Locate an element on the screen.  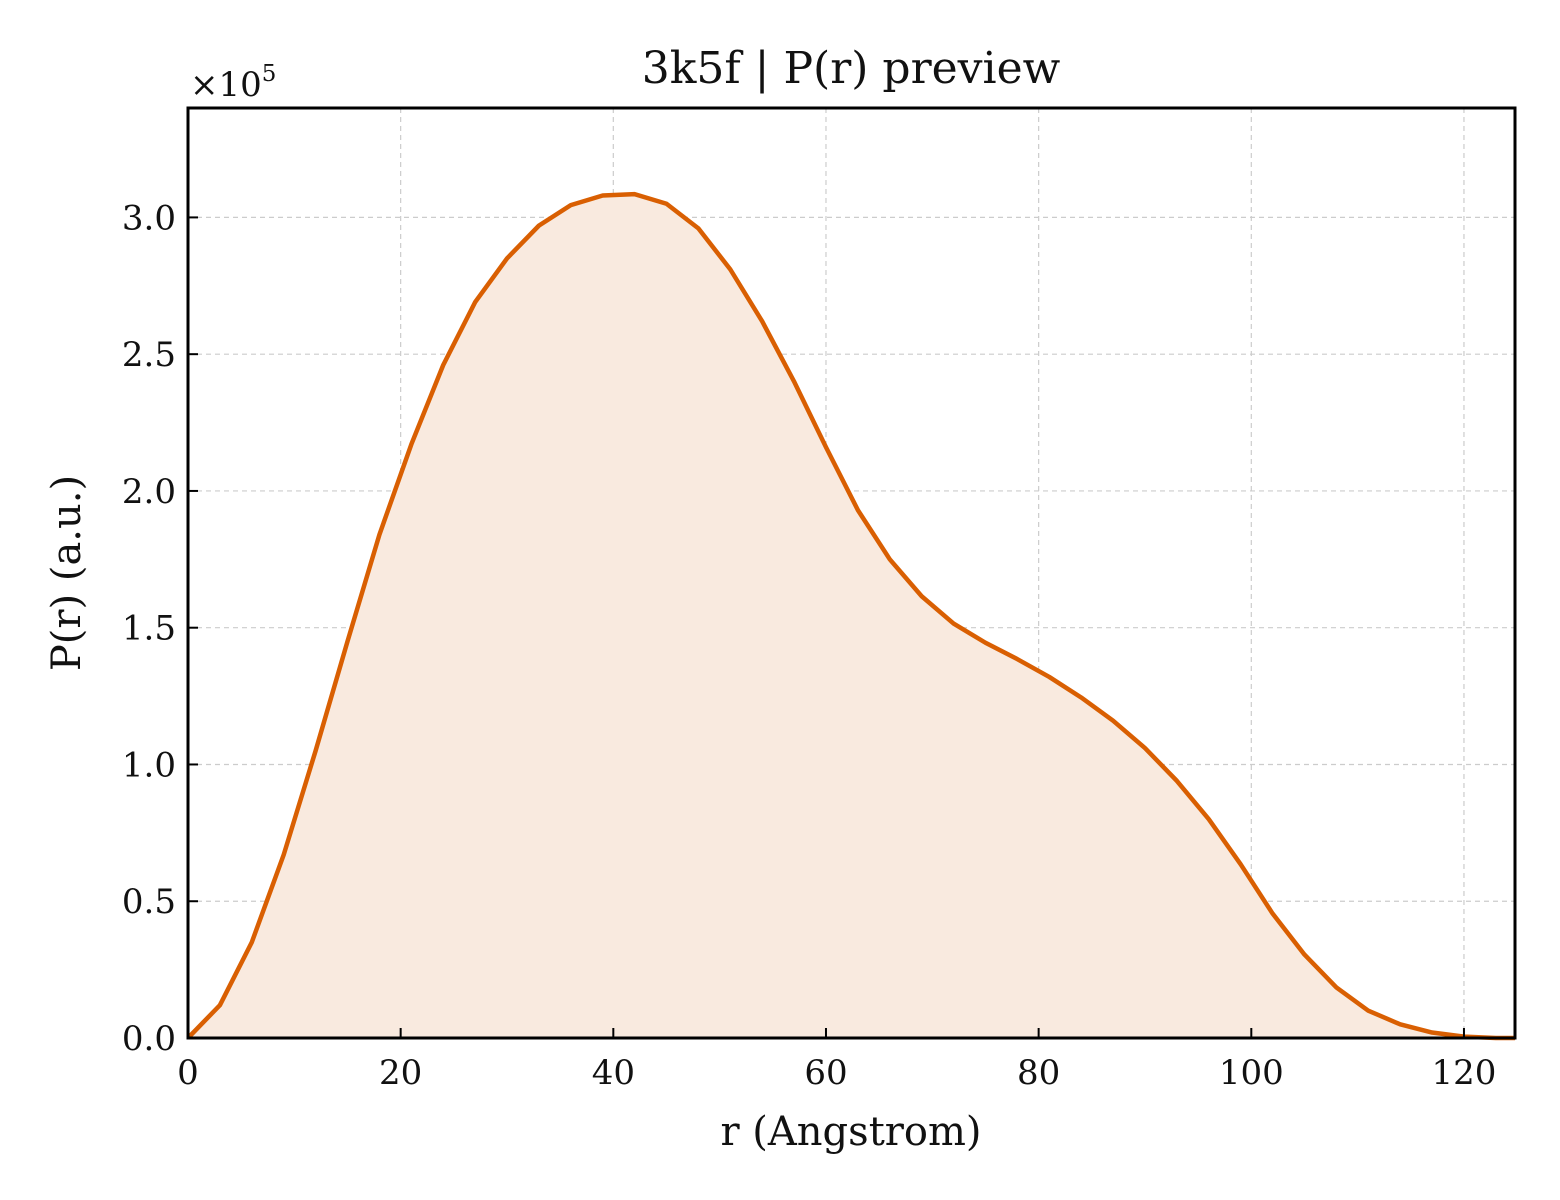
y-axis-ticks: 0.0 0.5 1.0 1.5 2.0 2.5 3.0 is located at coordinates (160, 628).